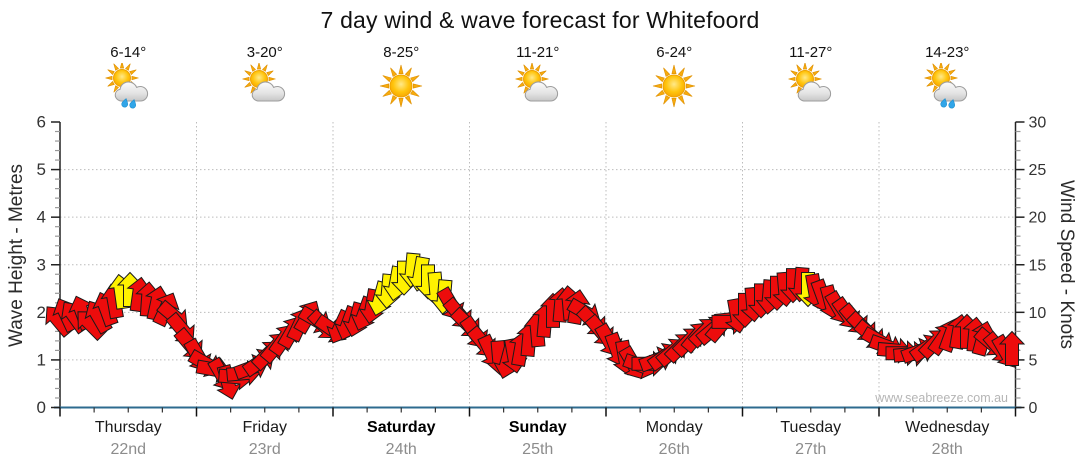 The image size is (1080, 475). I want to click on day-name: Wednesday, so click(947, 427).